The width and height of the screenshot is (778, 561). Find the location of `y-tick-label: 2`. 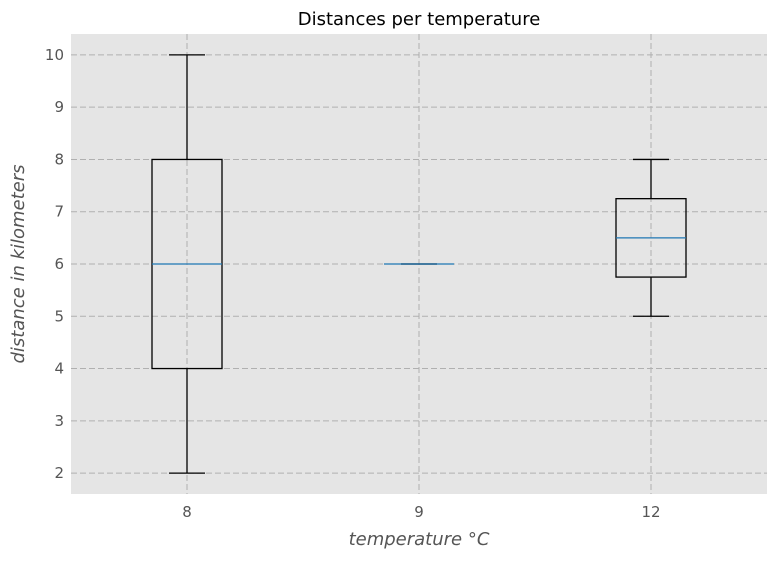

y-tick-label: 2 is located at coordinates (59, 473).